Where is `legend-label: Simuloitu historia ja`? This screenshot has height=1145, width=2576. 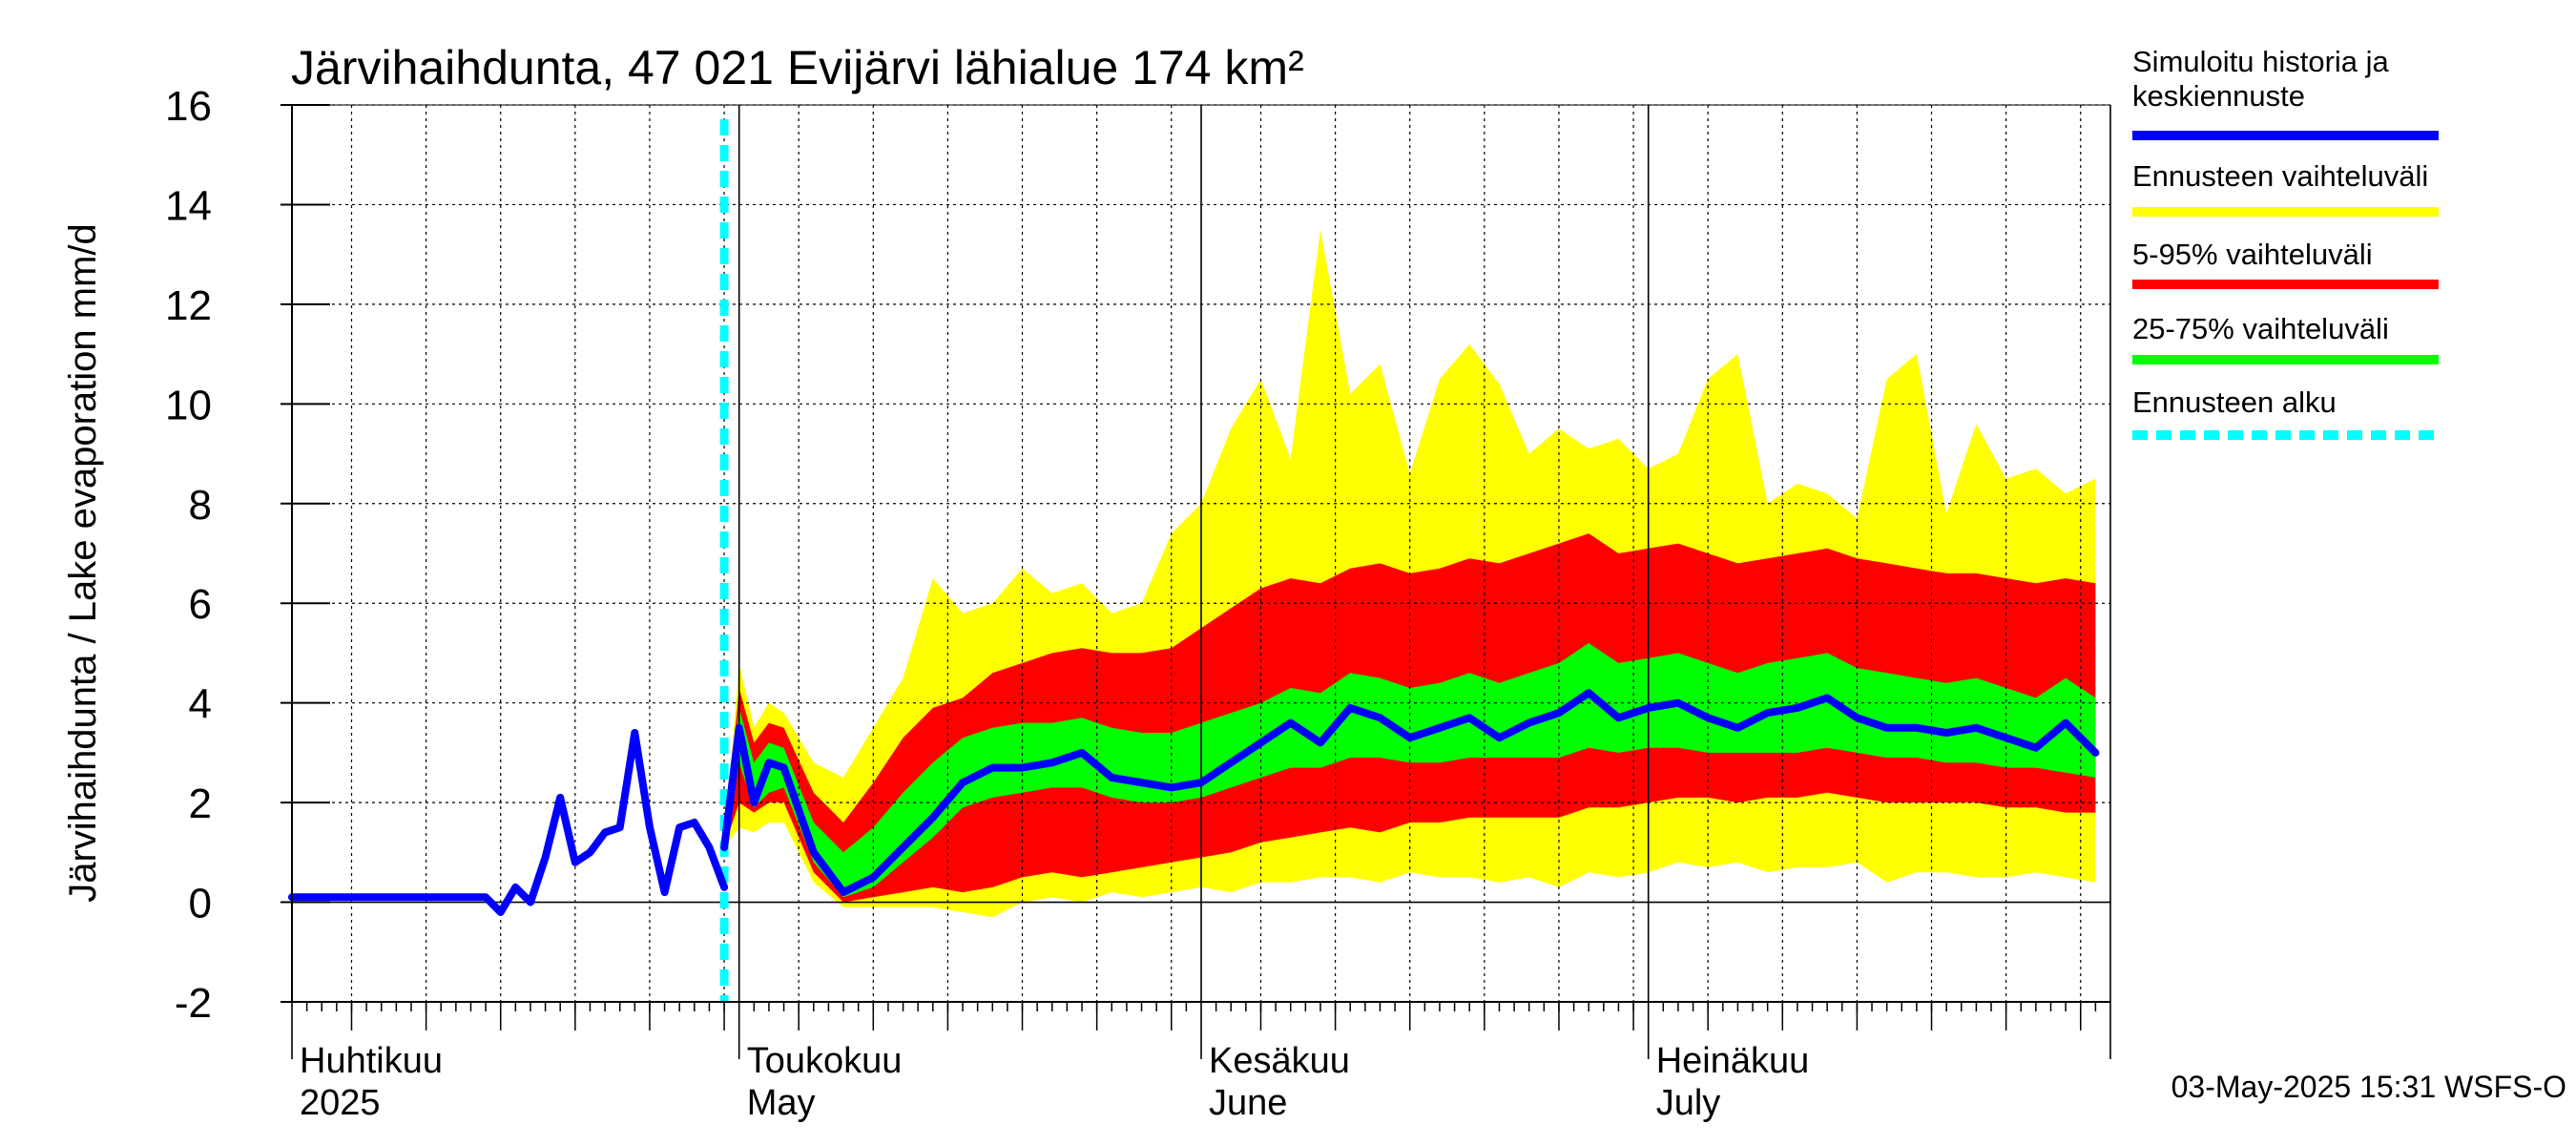 legend-label: Simuloitu historia ja is located at coordinates (2261, 62).